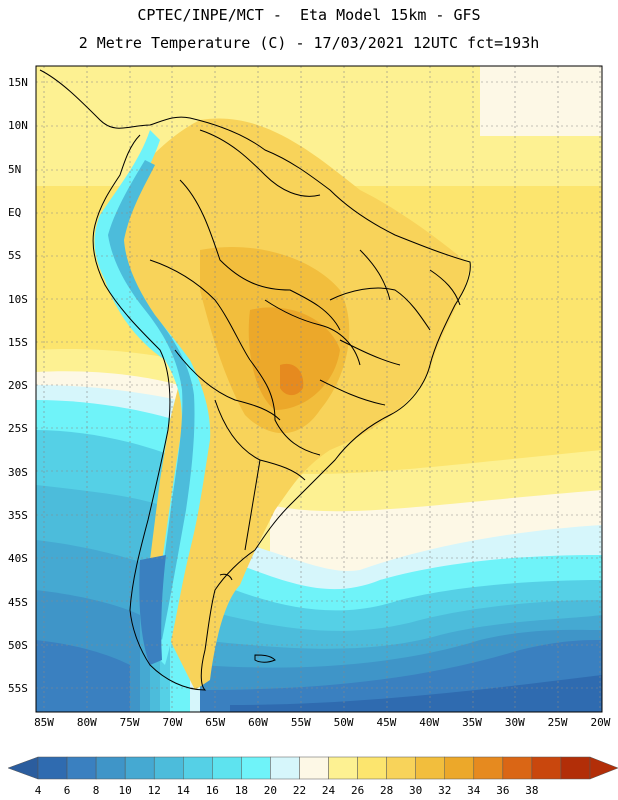  What do you see at coordinates (300, 722) in the screenshot?
I see `lon-label: 55W` at bounding box center [300, 722].